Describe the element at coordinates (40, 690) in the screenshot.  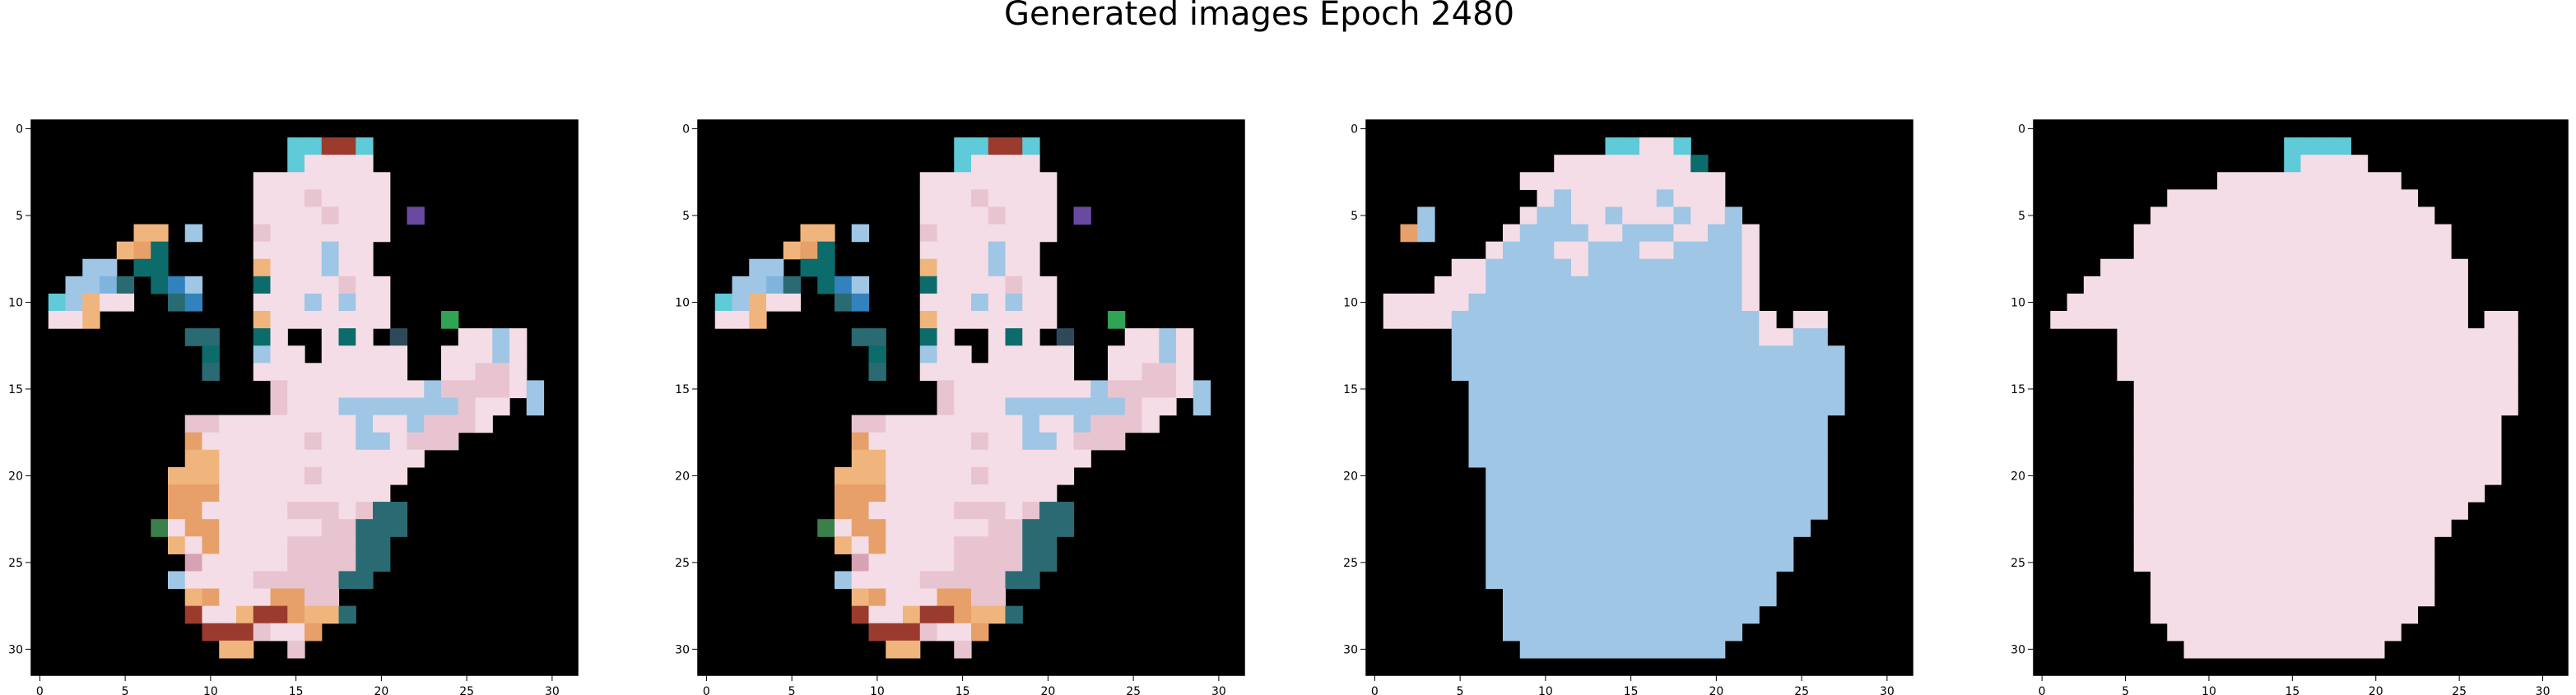
I see `x-tick-label: 0` at that location.